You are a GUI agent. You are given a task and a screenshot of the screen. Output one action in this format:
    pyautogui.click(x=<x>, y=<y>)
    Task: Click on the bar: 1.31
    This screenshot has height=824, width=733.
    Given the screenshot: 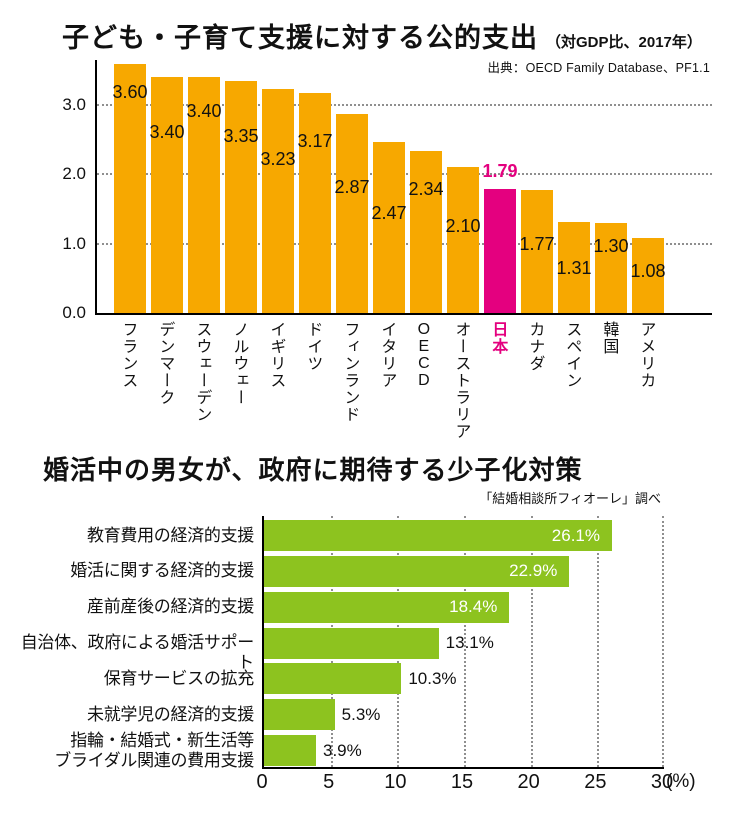 What is the action you would take?
    pyautogui.click(x=574, y=267)
    